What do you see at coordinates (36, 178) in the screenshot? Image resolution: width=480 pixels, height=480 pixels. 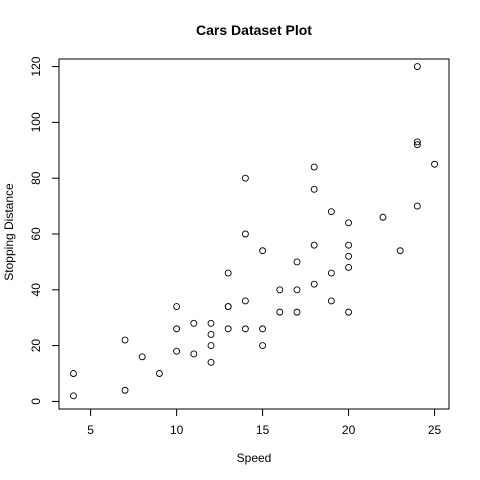 I see `y-tick-label: 80` at bounding box center [36, 178].